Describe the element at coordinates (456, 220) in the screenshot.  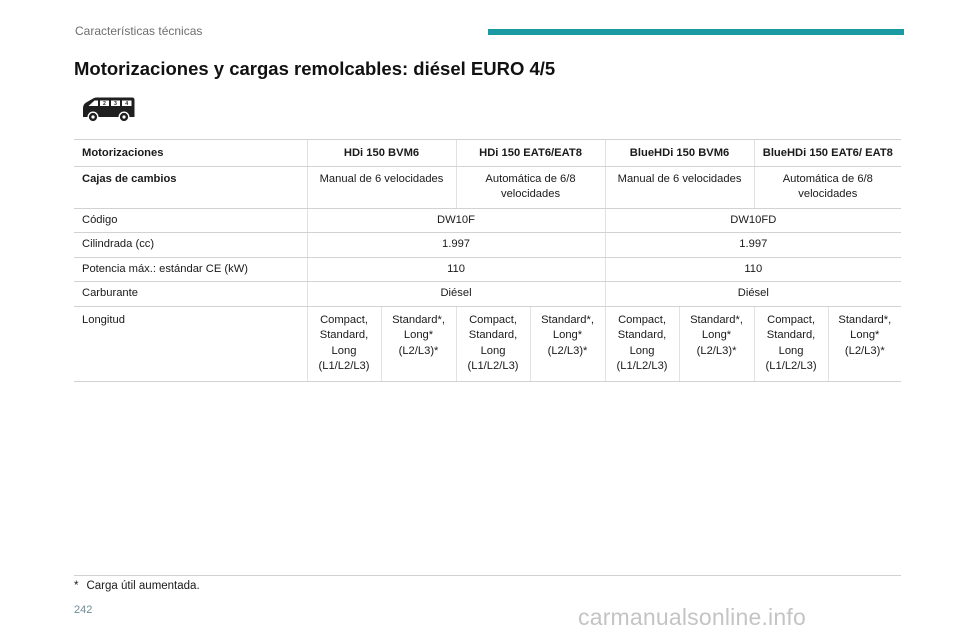
I see `table-cell: DW10F` at that location.